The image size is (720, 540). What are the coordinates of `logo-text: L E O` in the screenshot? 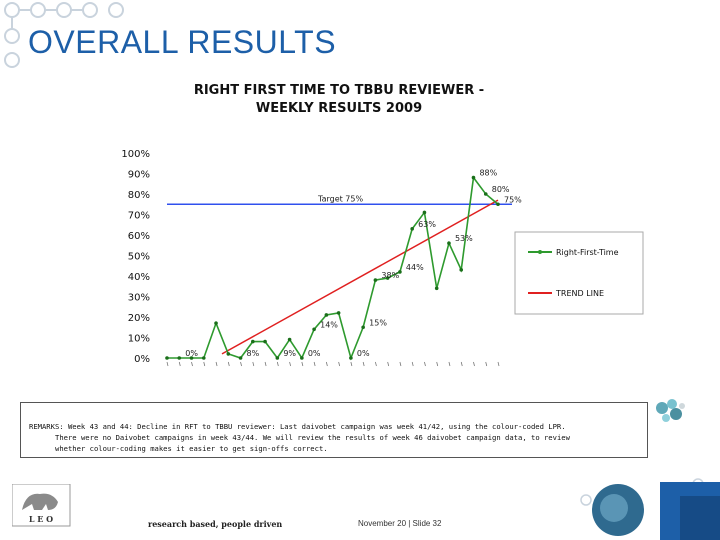 It's located at (41, 519).